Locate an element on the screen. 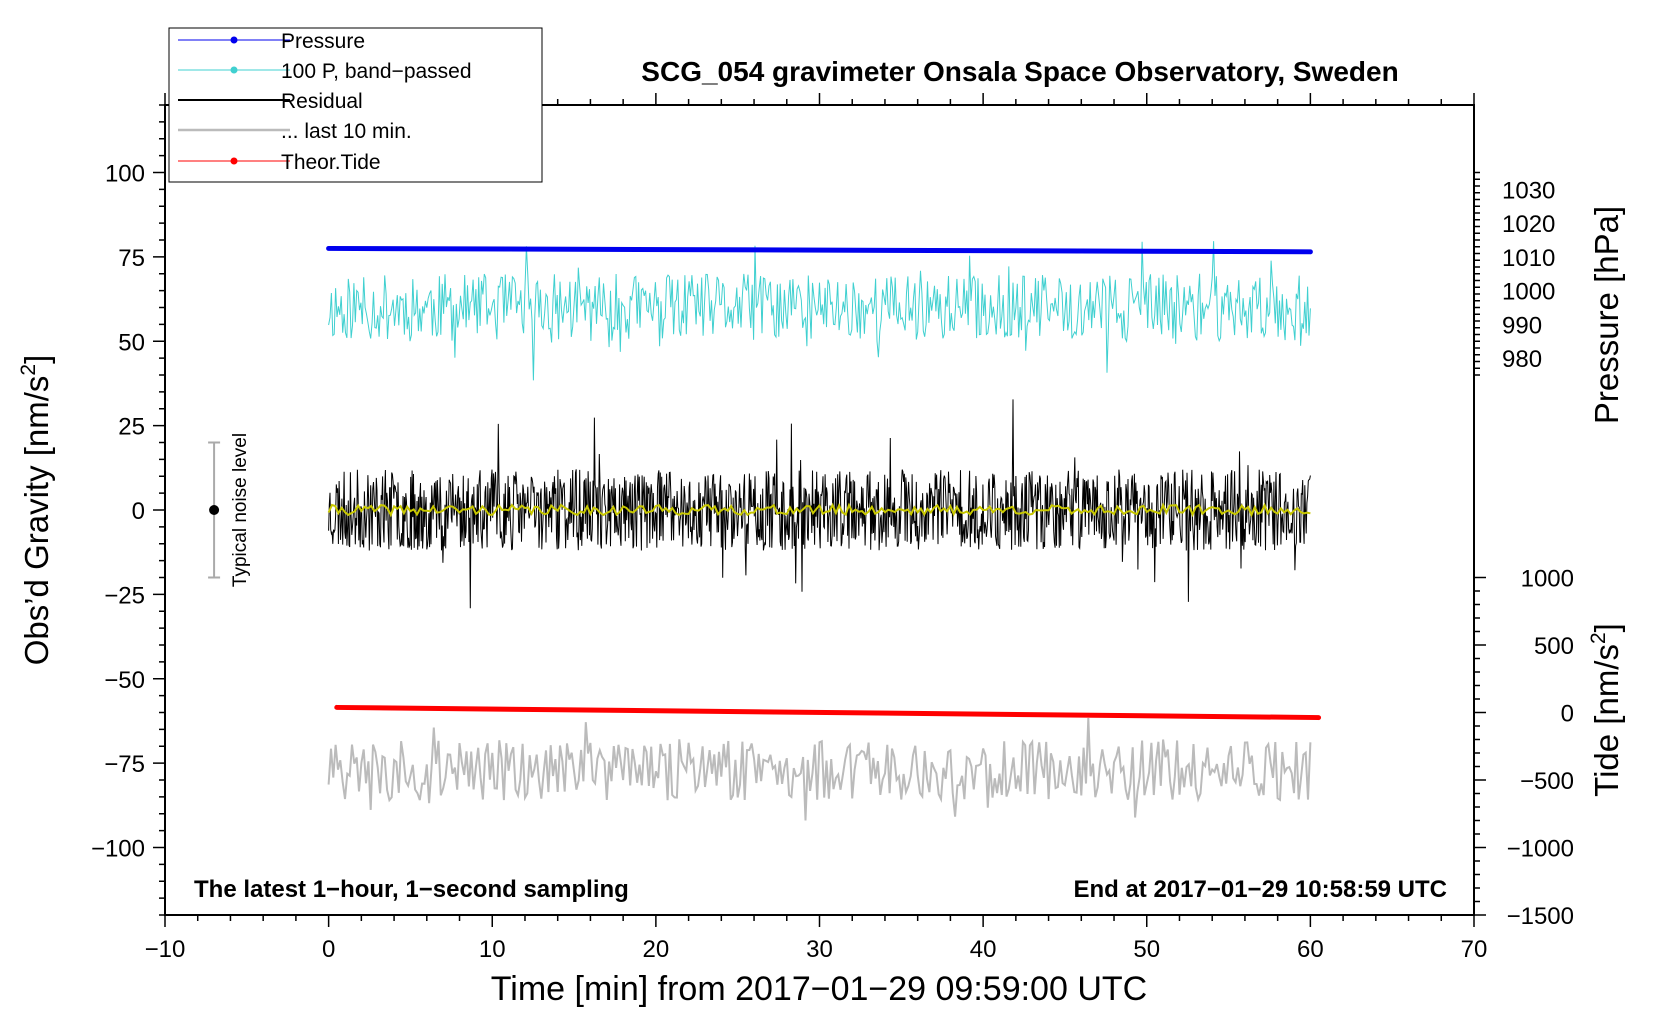 The width and height of the screenshot is (1660, 1020). noise-level-bar: Typical noise level is located at coordinates (229, 510).